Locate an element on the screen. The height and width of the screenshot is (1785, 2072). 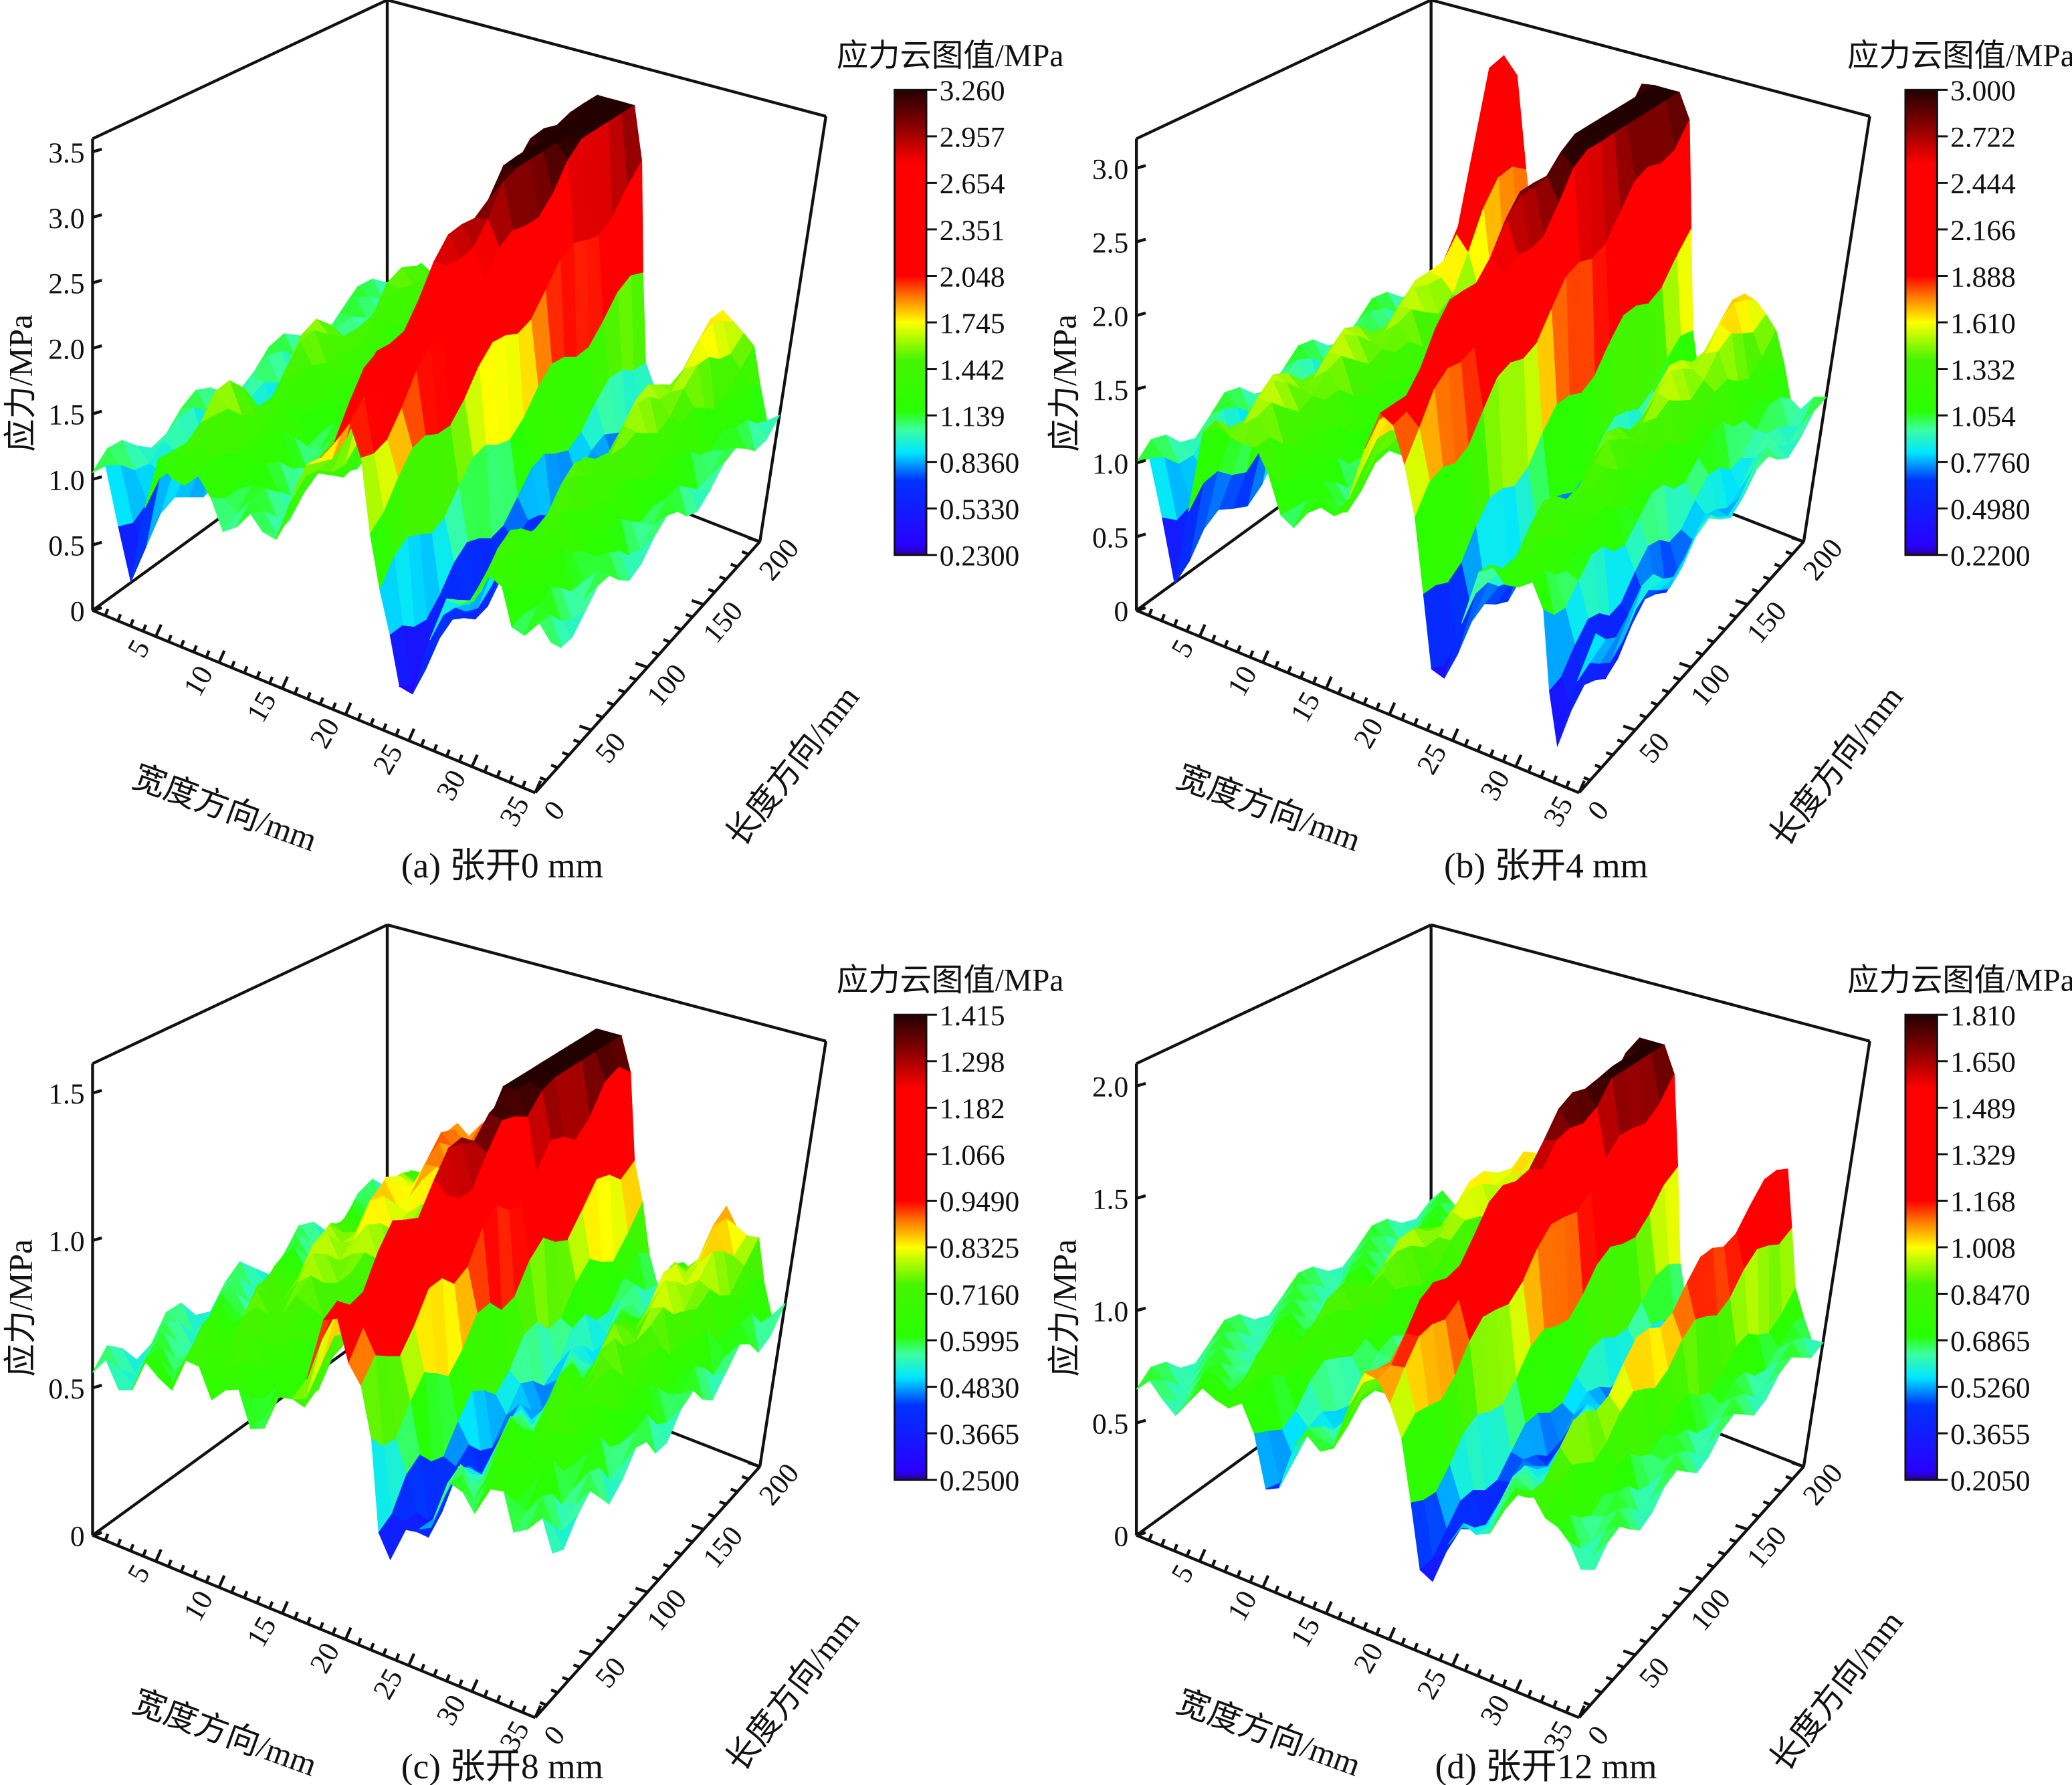
colorbar-tick-label: 3.000 is located at coordinates (1983, 91).